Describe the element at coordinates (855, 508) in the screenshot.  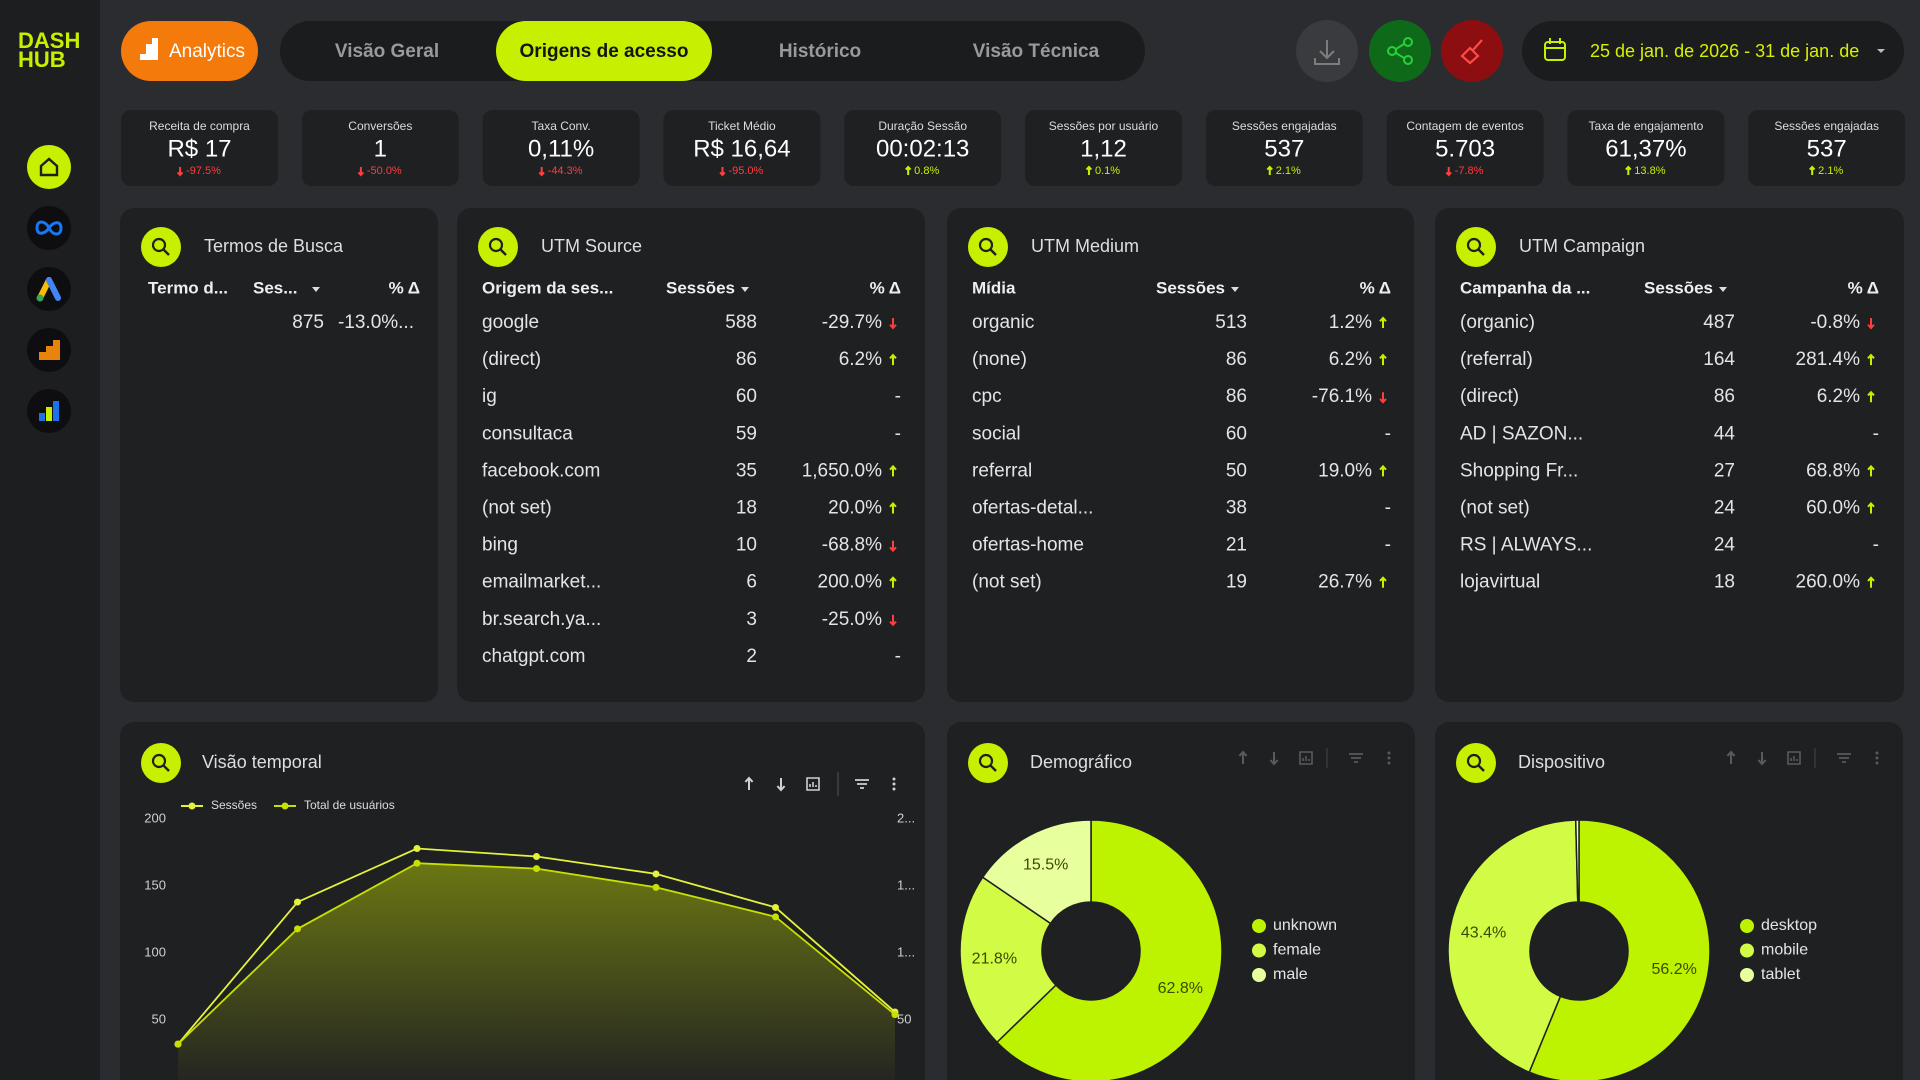
I see `row-delta: 20.0%` at that location.